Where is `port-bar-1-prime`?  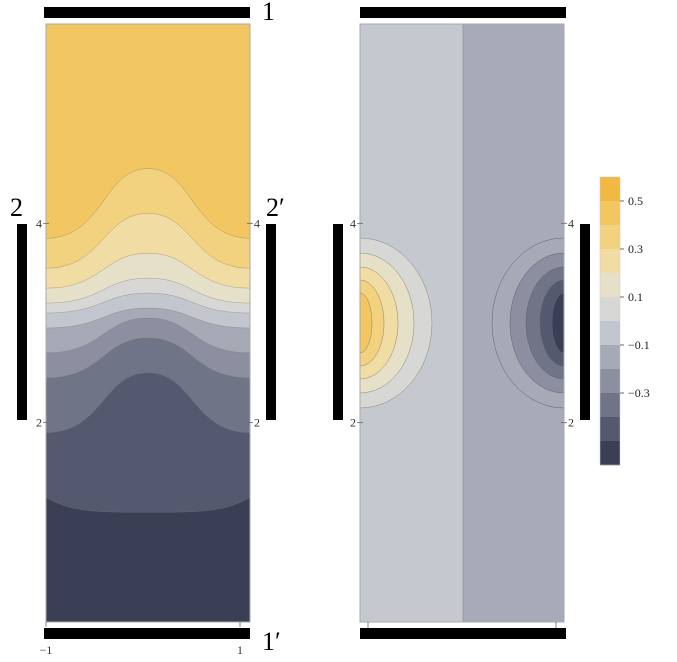
port-bar-1-prime is located at coordinates (147, 633).